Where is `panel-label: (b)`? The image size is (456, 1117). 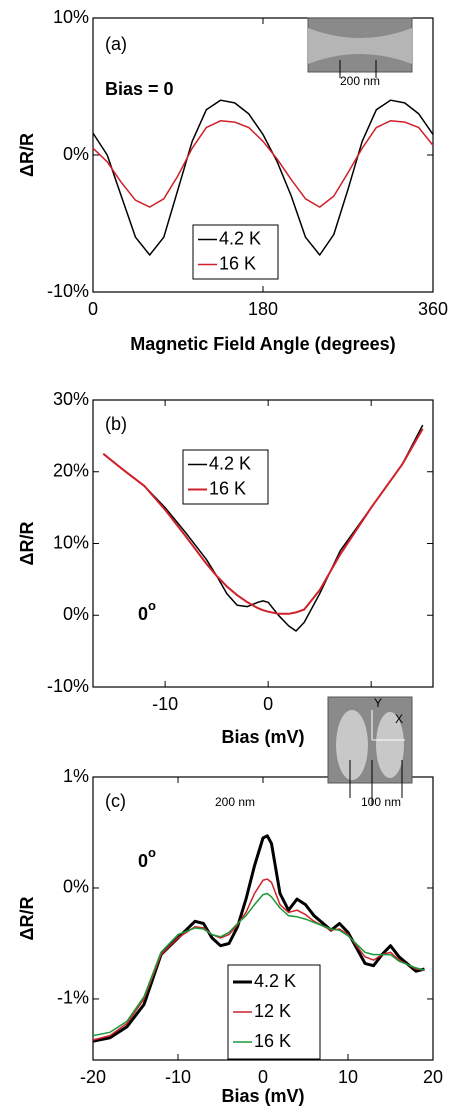
panel-label: (b) is located at coordinates (116, 424).